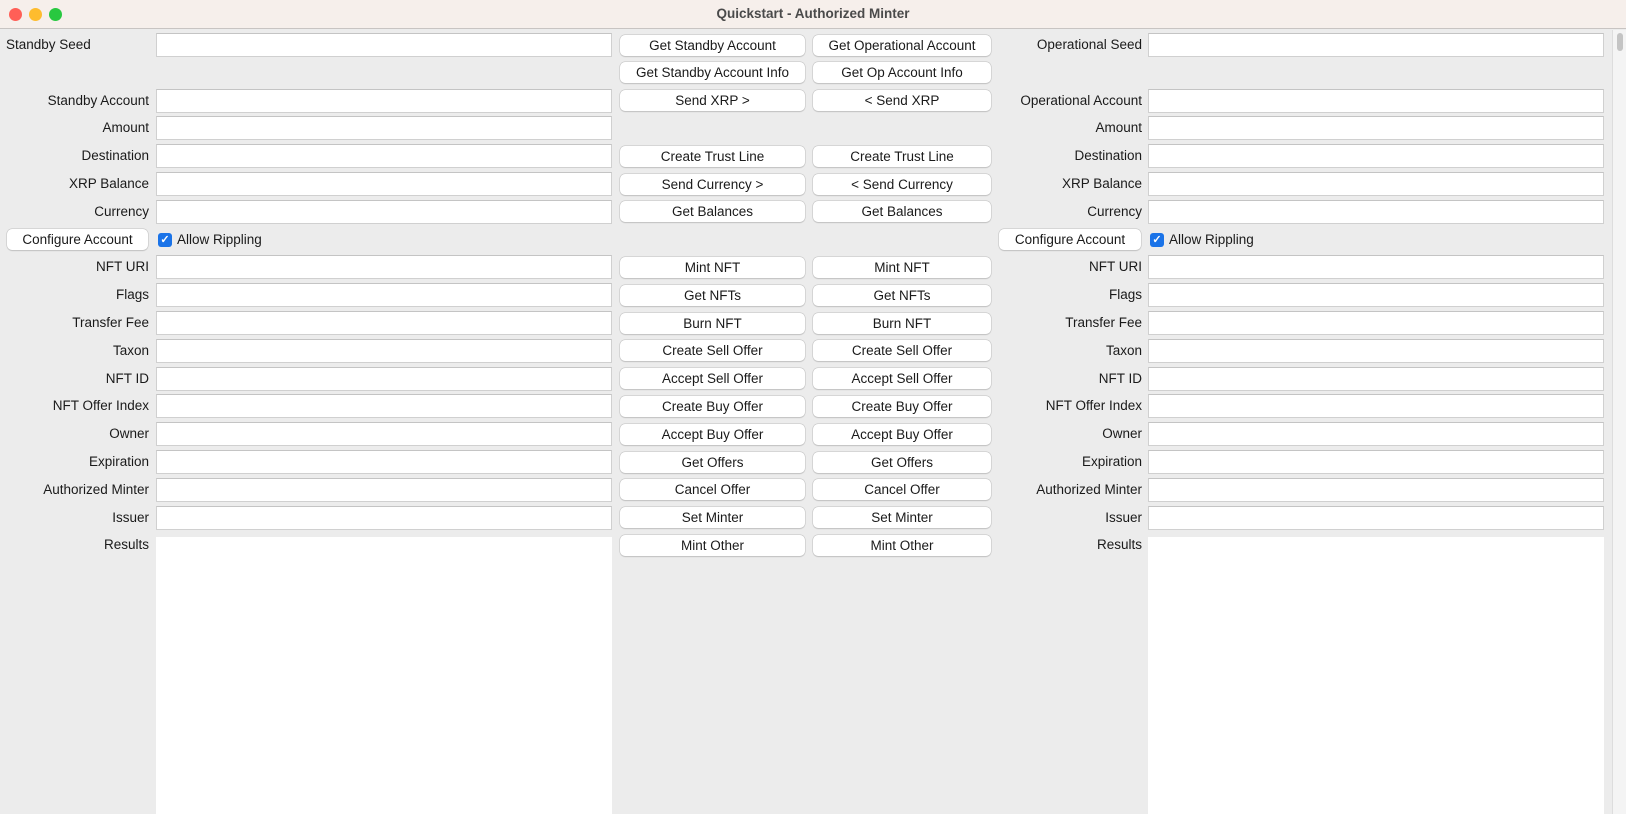 The width and height of the screenshot is (1626, 814). Describe the element at coordinates (712, 518) in the screenshot. I see `standby-set-minter-button: Set Minter` at that location.